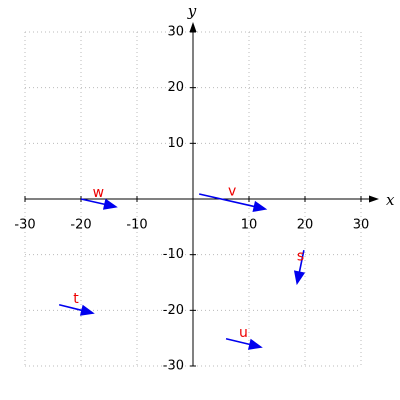  What do you see at coordinates (243, 333) in the screenshot?
I see `vector-label: u` at bounding box center [243, 333].